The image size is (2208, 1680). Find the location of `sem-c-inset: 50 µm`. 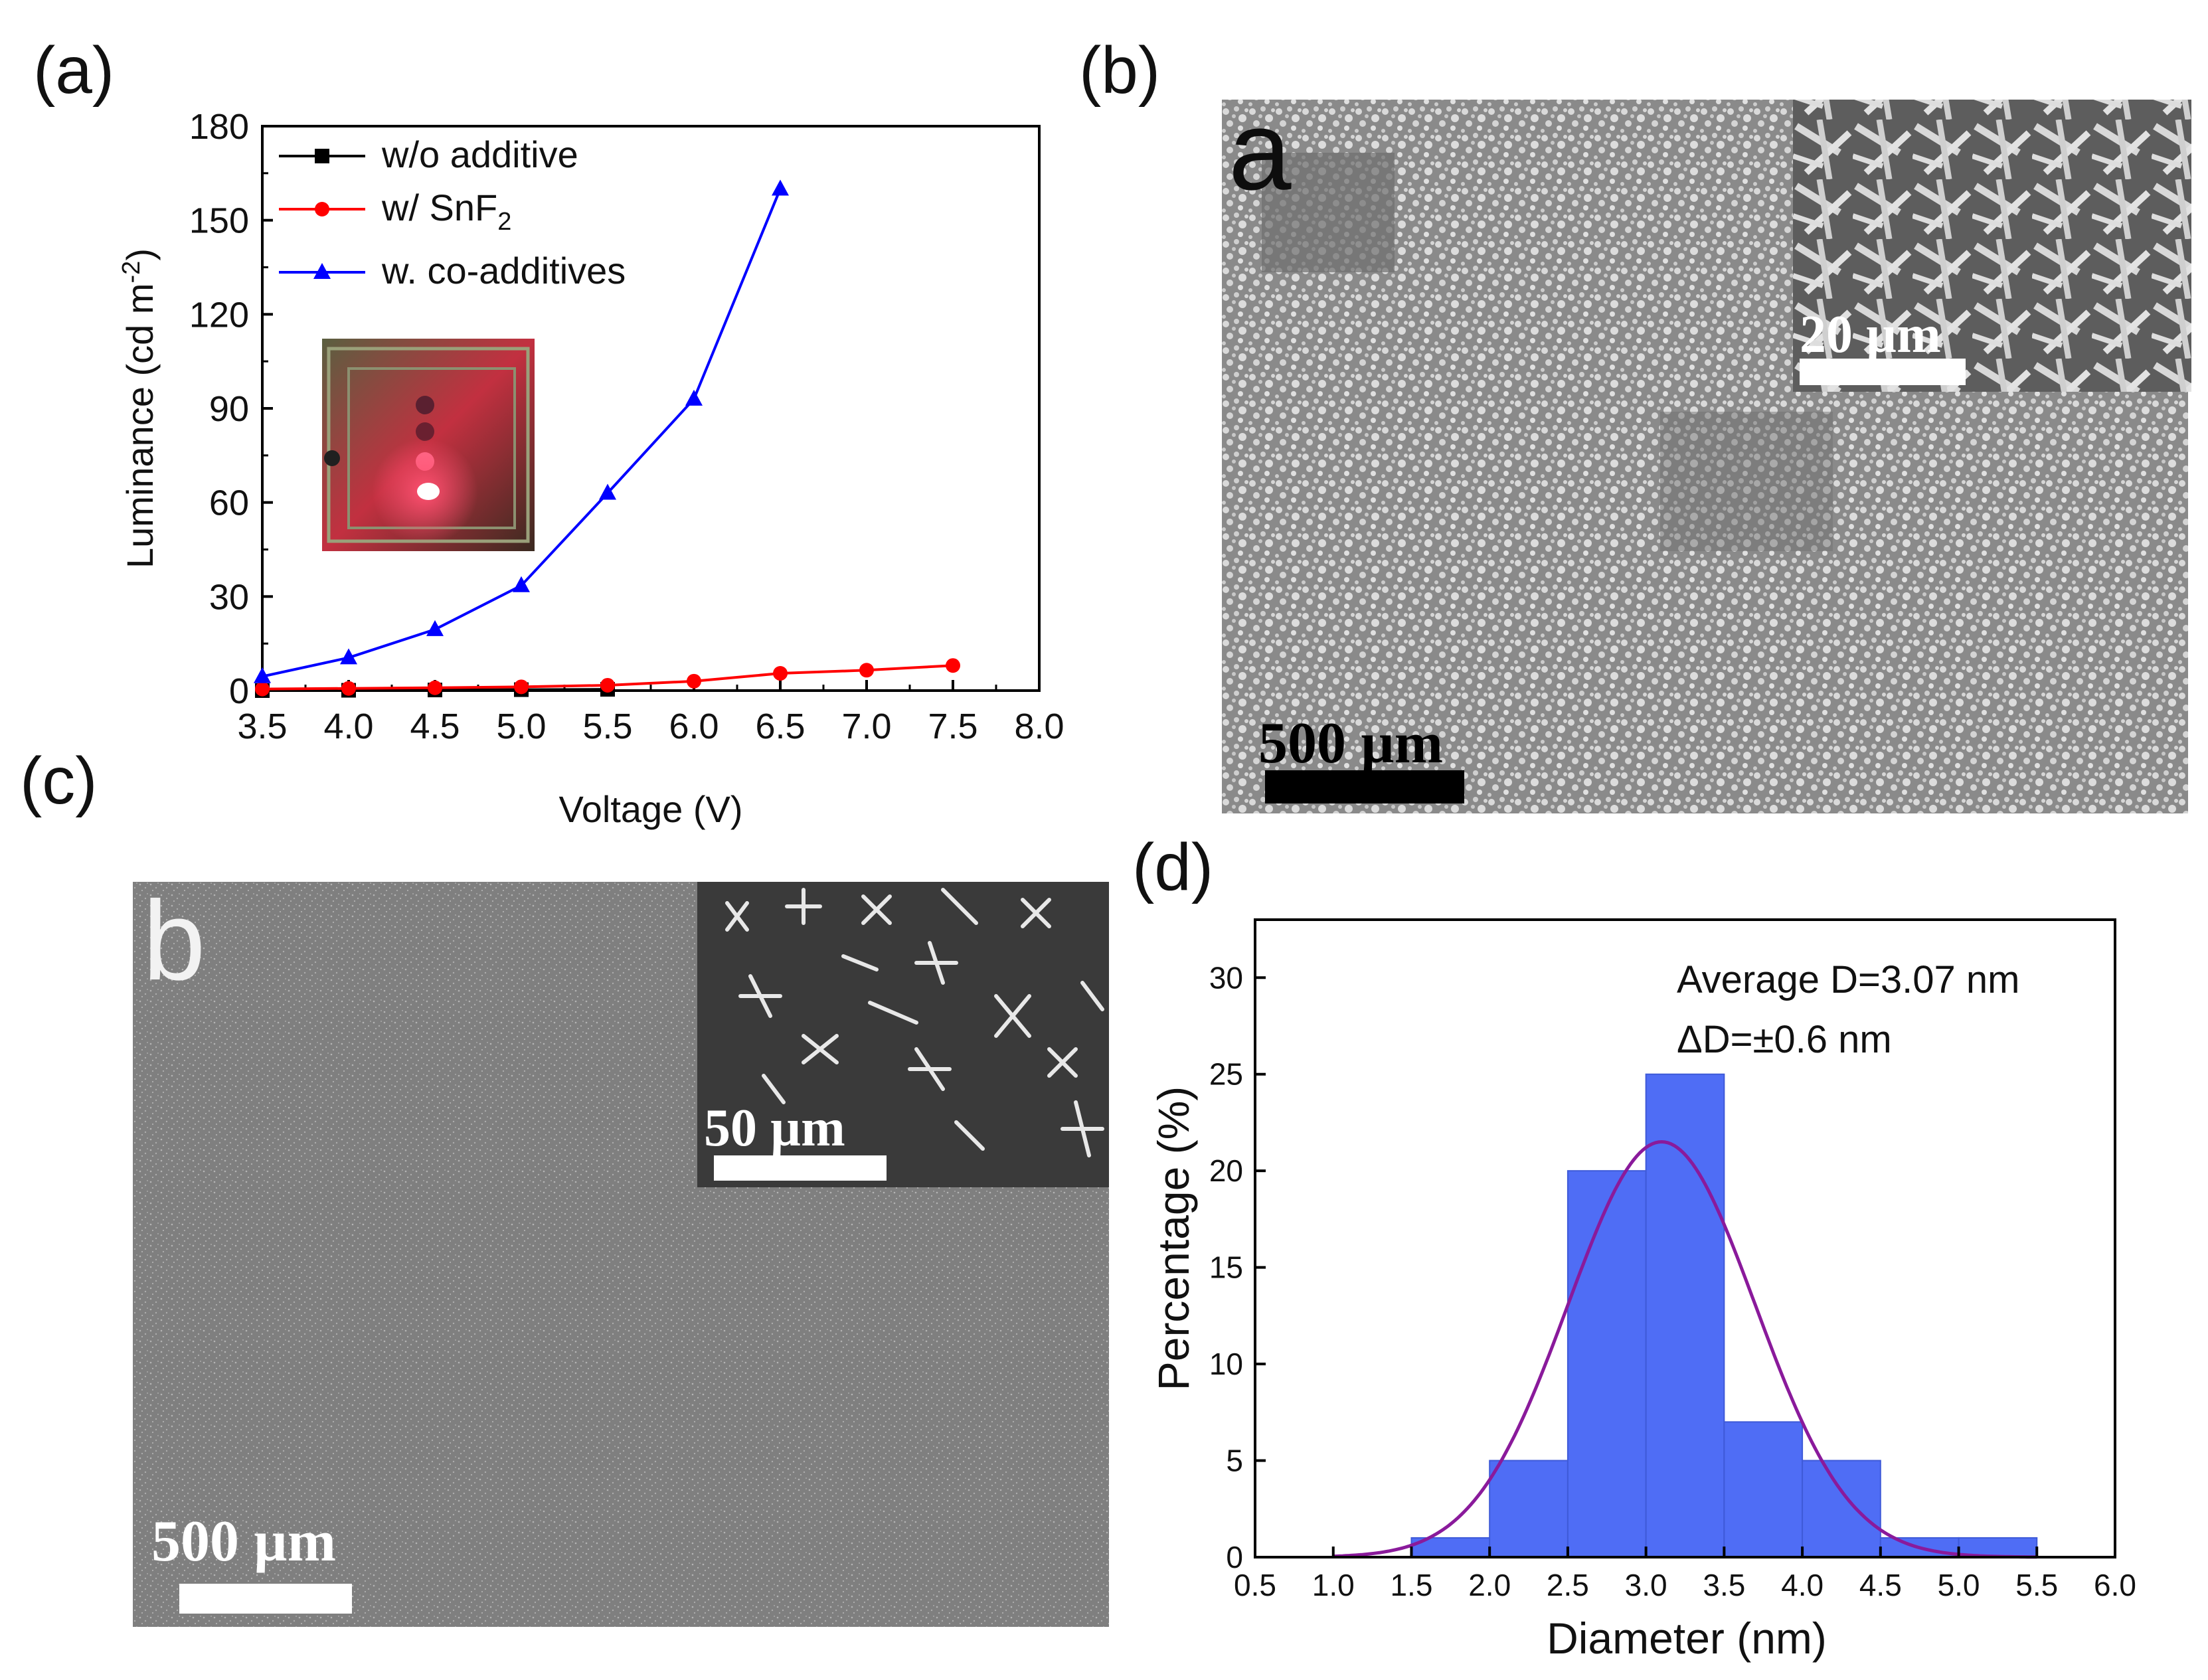

sem-c-inset: 50 µm is located at coordinates (903, 1034).